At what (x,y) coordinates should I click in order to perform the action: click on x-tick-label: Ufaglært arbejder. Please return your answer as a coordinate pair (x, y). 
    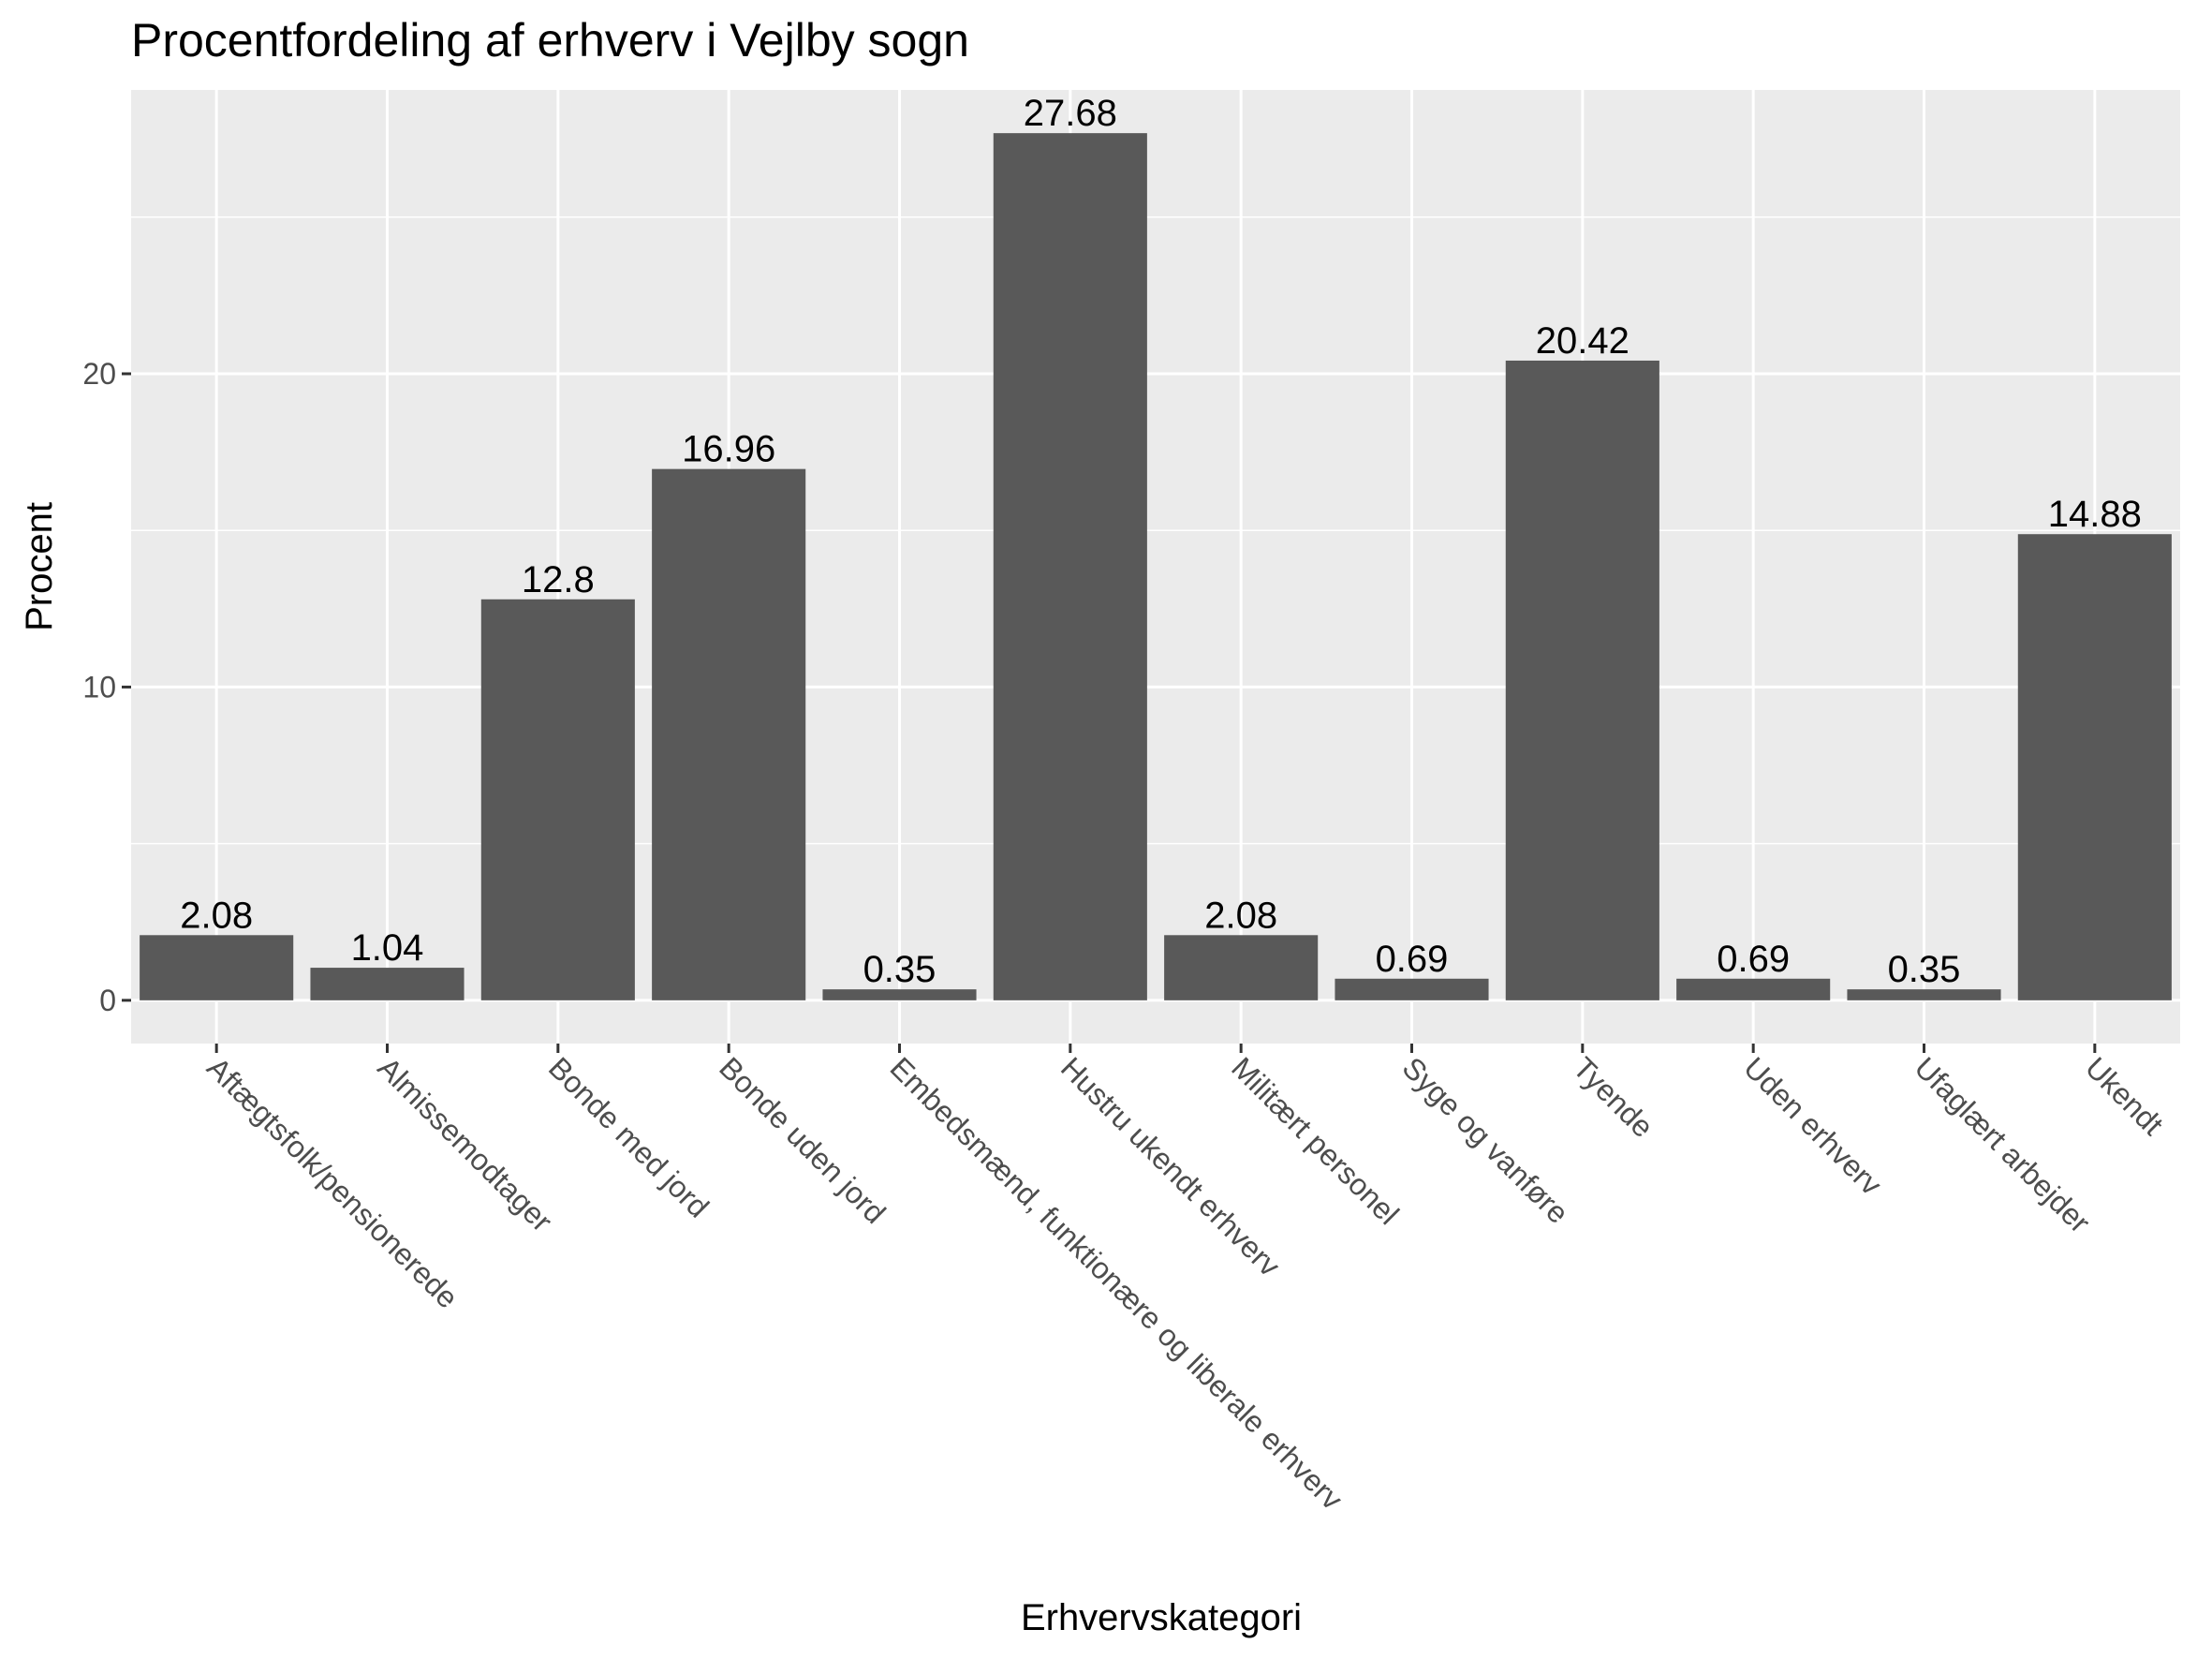
    Looking at the image, I should click on (2004, 1144).